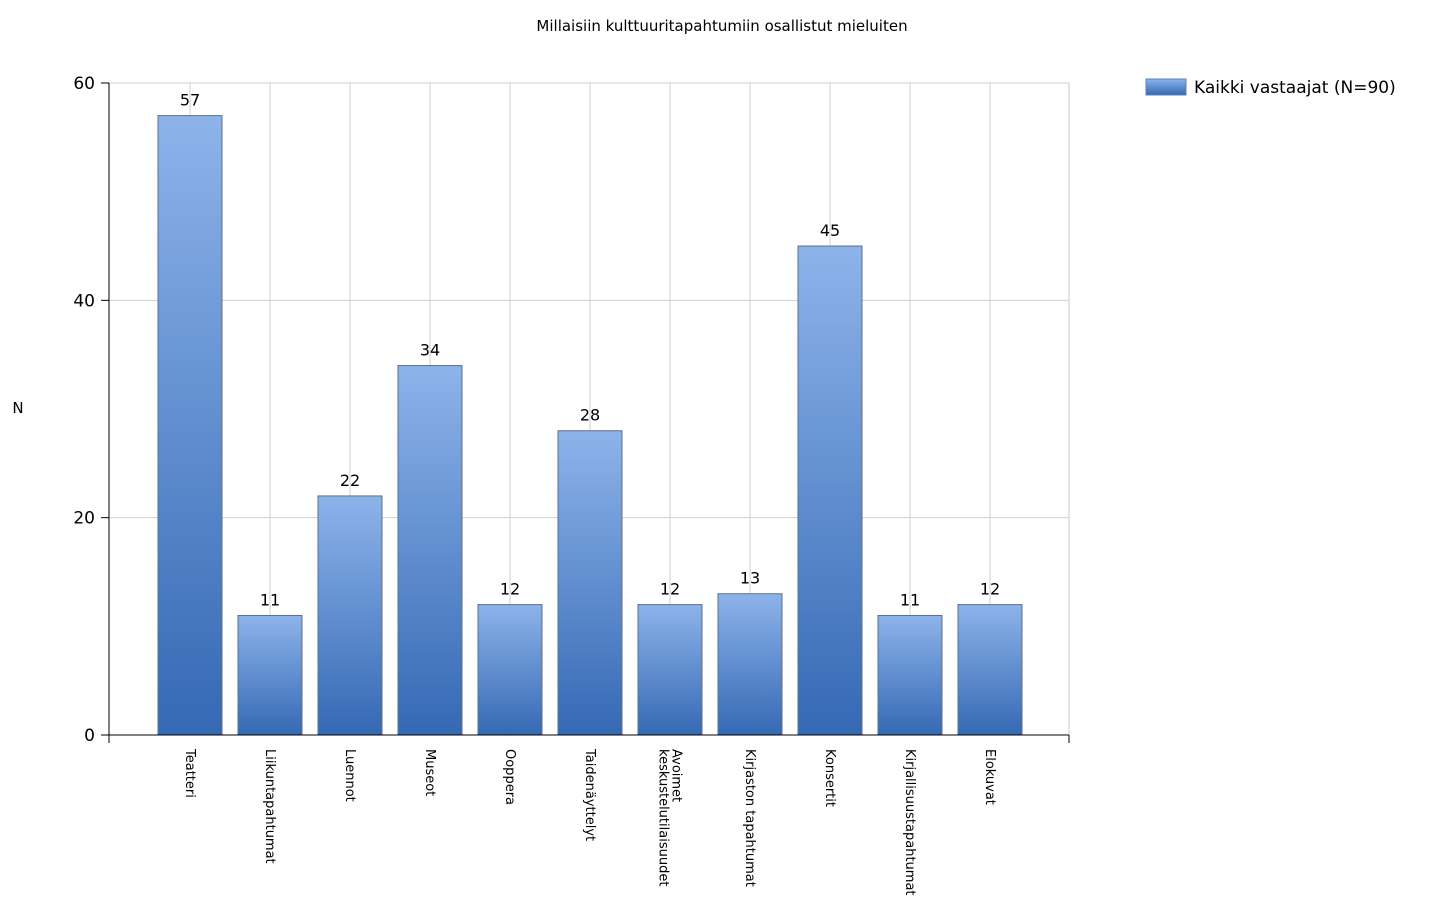 The height and width of the screenshot is (918, 1429). Describe the element at coordinates (589, 794) in the screenshot. I see `x-tick-label: Taidenäyttelyt` at that location.